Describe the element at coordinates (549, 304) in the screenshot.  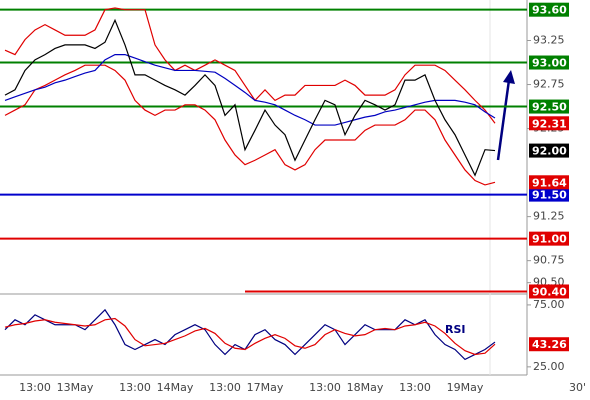
I see `y-tick-label: 75.00` at that location.